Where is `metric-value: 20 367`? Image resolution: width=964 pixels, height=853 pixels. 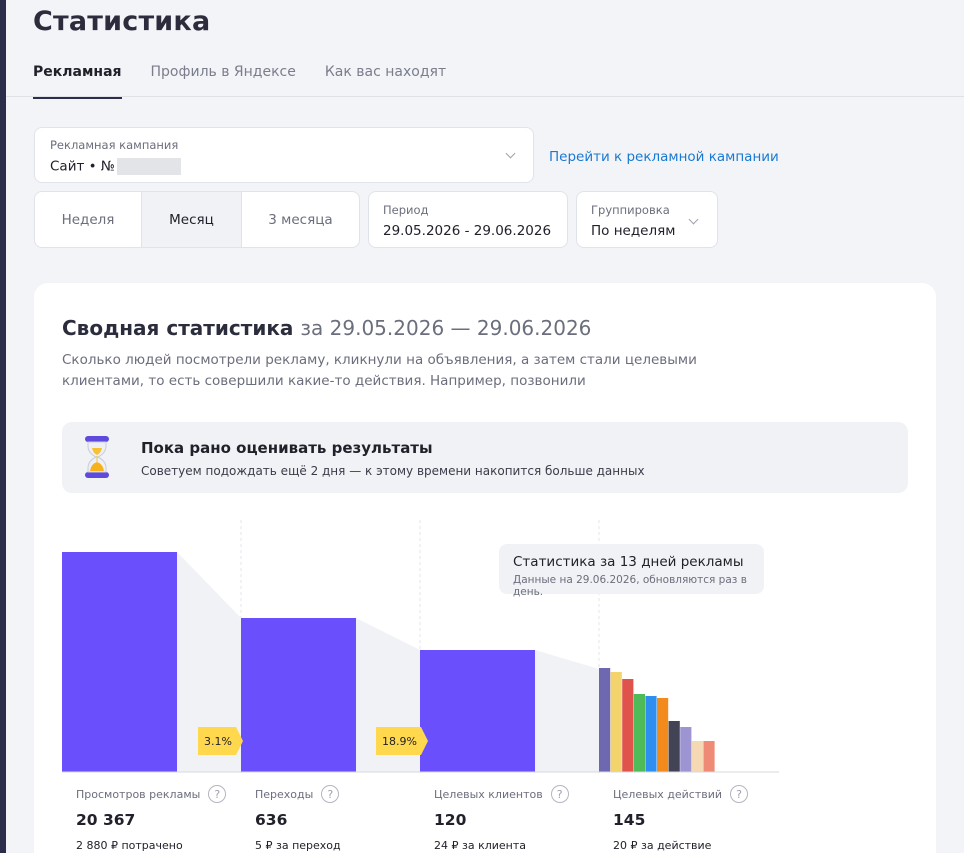
metric-value: 20 367 is located at coordinates (106, 820).